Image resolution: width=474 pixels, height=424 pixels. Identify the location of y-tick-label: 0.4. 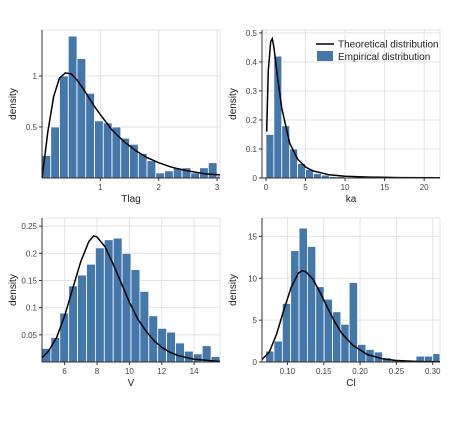
(252, 62).